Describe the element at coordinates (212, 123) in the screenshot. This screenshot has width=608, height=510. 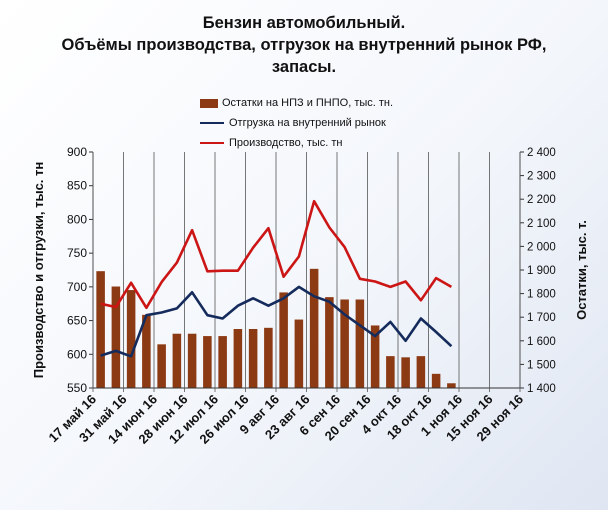
I see `legend-swatch-shipments` at that location.